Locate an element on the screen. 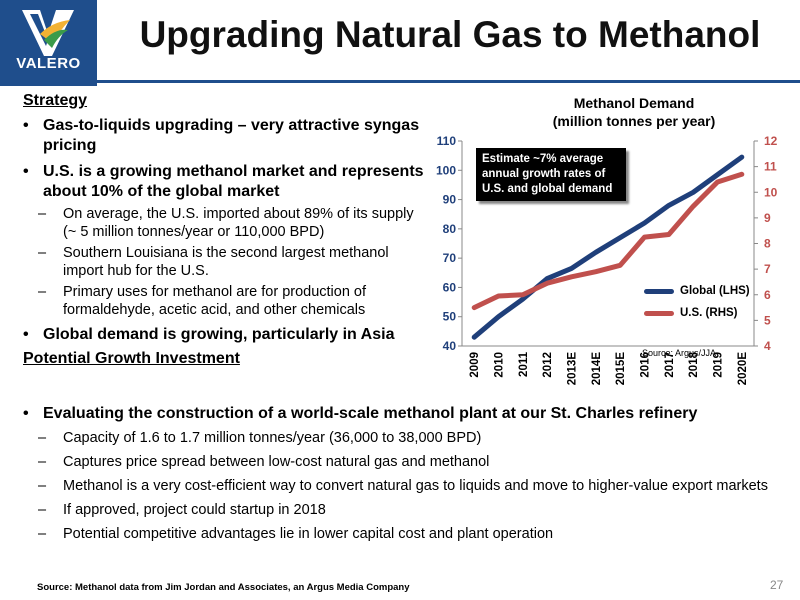 Image resolution: width=800 pixels, height=600 pixels. left-tick-label: 100 is located at coordinates (446, 170).